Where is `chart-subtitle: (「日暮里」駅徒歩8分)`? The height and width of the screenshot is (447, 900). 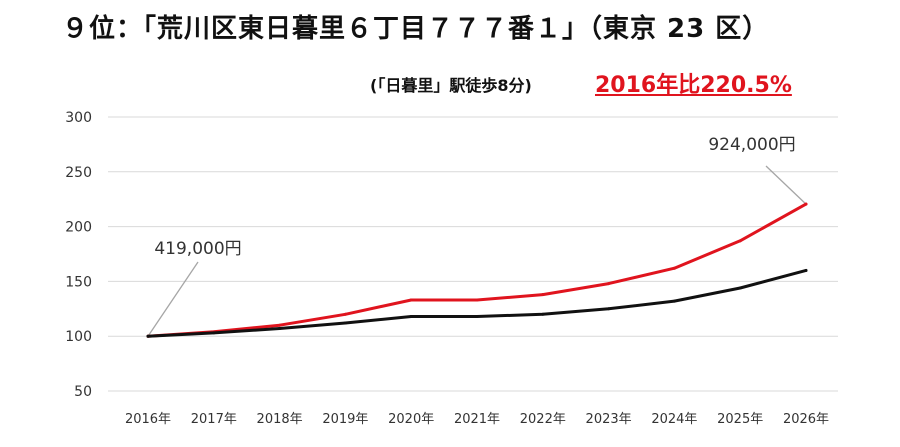 chart-subtitle: (「日暮里」駅徒歩8分) is located at coordinates (451, 85).